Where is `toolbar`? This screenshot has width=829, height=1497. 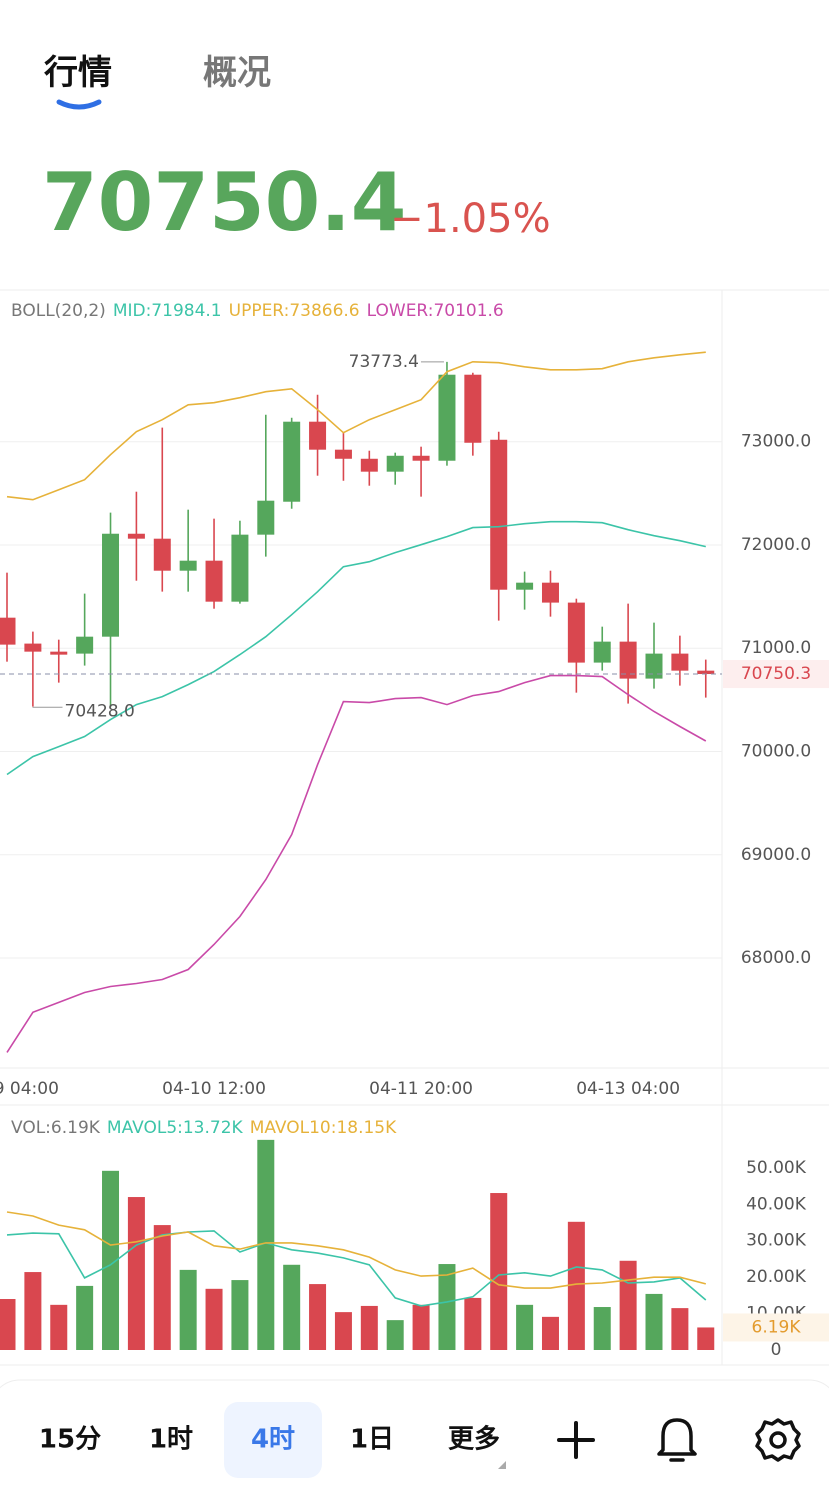
toolbar is located at coordinates (414, 1438).